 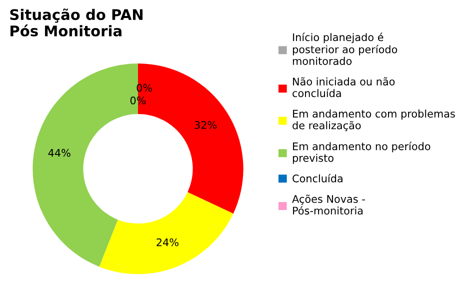 What do you see at coordinates (76, 22) in the screenshot?
I see `chart-title: Situação do PAN Pós Monitoria` at bounding box center [76, 22].